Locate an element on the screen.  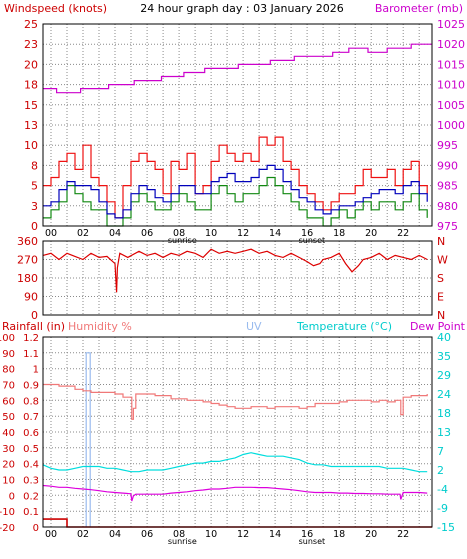
wind-y-tick: 25 is located at coordinates (31, 24).